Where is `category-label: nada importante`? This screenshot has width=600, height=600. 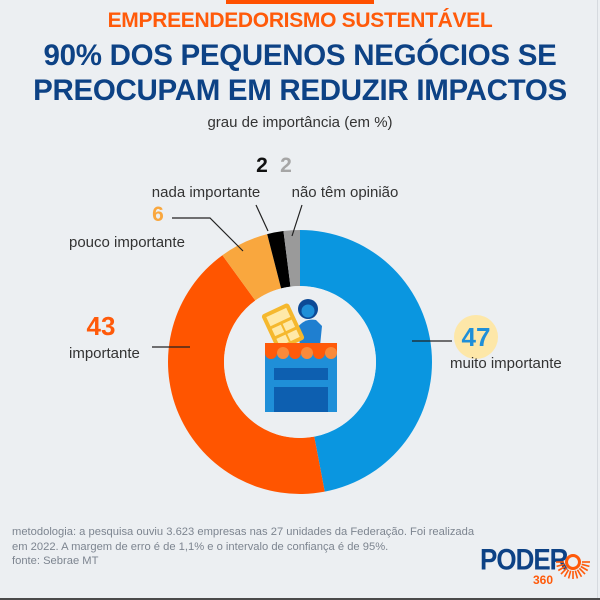
category-label: nada importante is located at coordinates (206, 192).